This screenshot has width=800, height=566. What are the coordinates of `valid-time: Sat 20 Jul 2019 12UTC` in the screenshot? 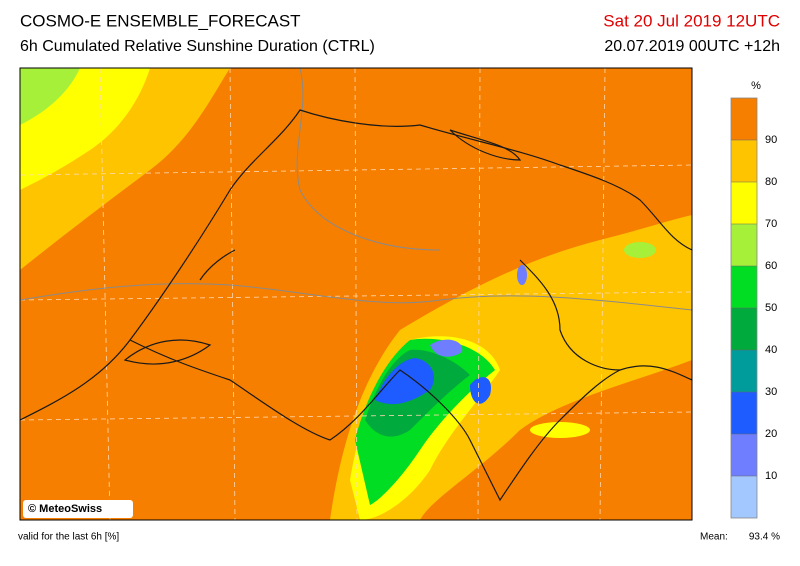 It's located at (691, 20).